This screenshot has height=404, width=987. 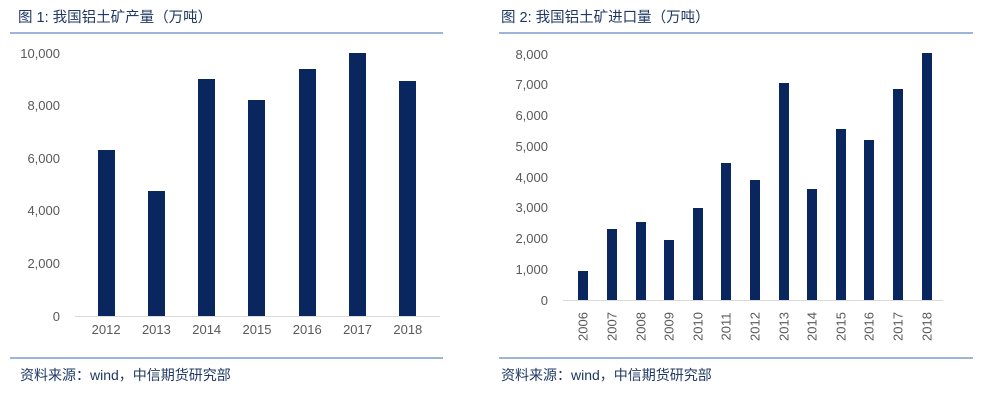 I want to click on x-axis-label: 2006, so click(x=583, y=326).